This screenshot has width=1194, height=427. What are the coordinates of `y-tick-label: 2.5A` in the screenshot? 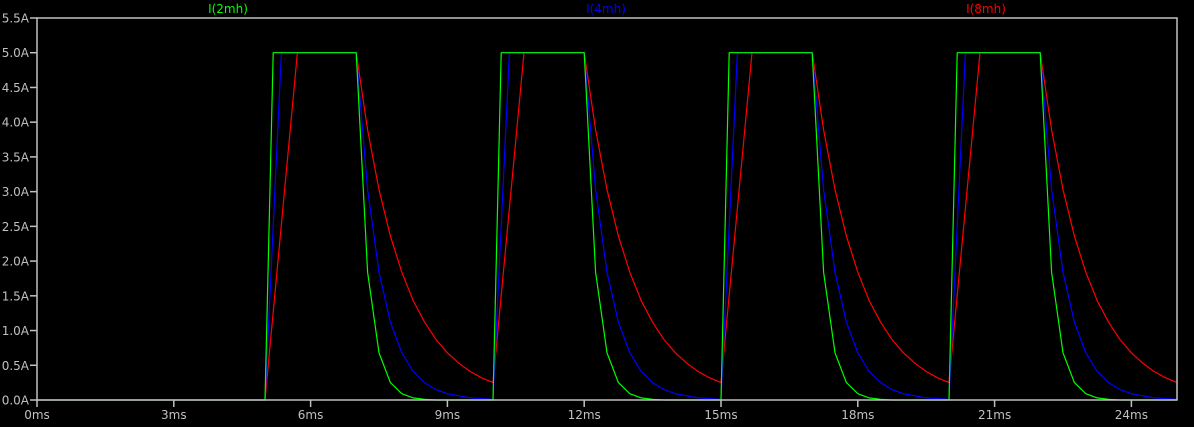 It's located at (16, 227).